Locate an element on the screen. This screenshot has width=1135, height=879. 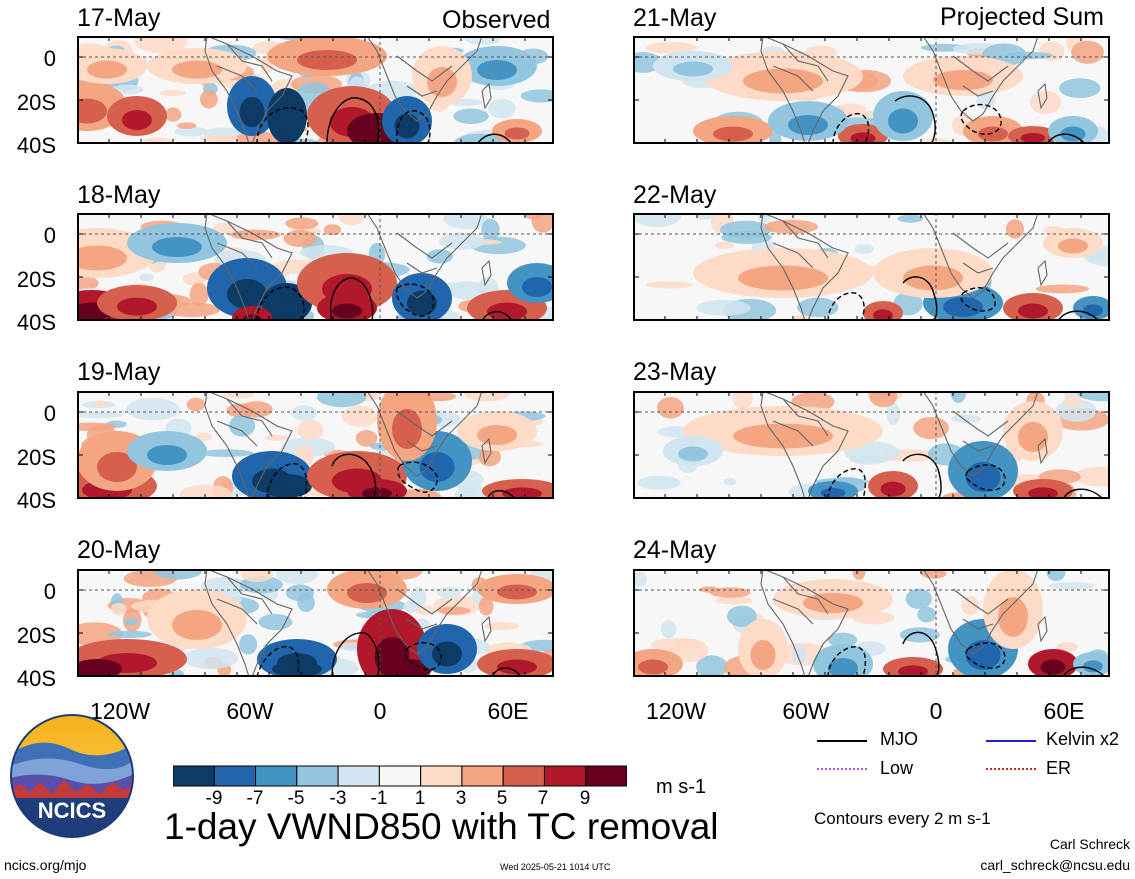
date-label-20: 20-May is located at coordinates (119, 550).